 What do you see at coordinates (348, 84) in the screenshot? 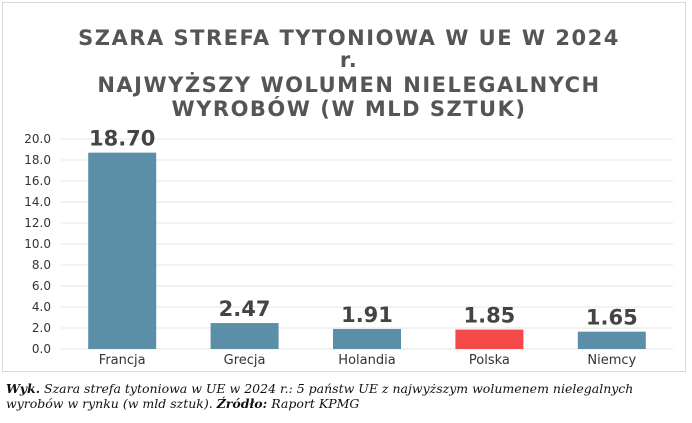
I see `chart-title-line-3: NAJWYŻSZY WOLUMEN NIELEGALNYCH` at bounding box center [348, 84].